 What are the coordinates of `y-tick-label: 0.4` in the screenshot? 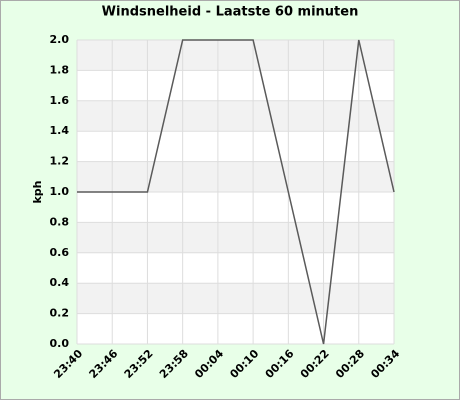 It's located at (60, 282).